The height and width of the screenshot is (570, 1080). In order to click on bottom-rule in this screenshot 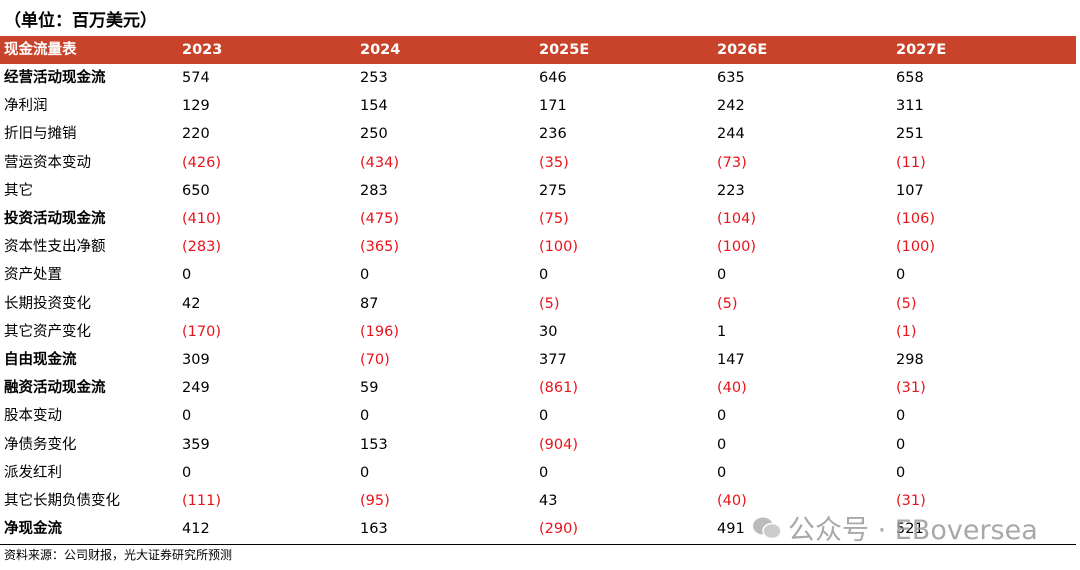, I will do `click(538, 544)`.